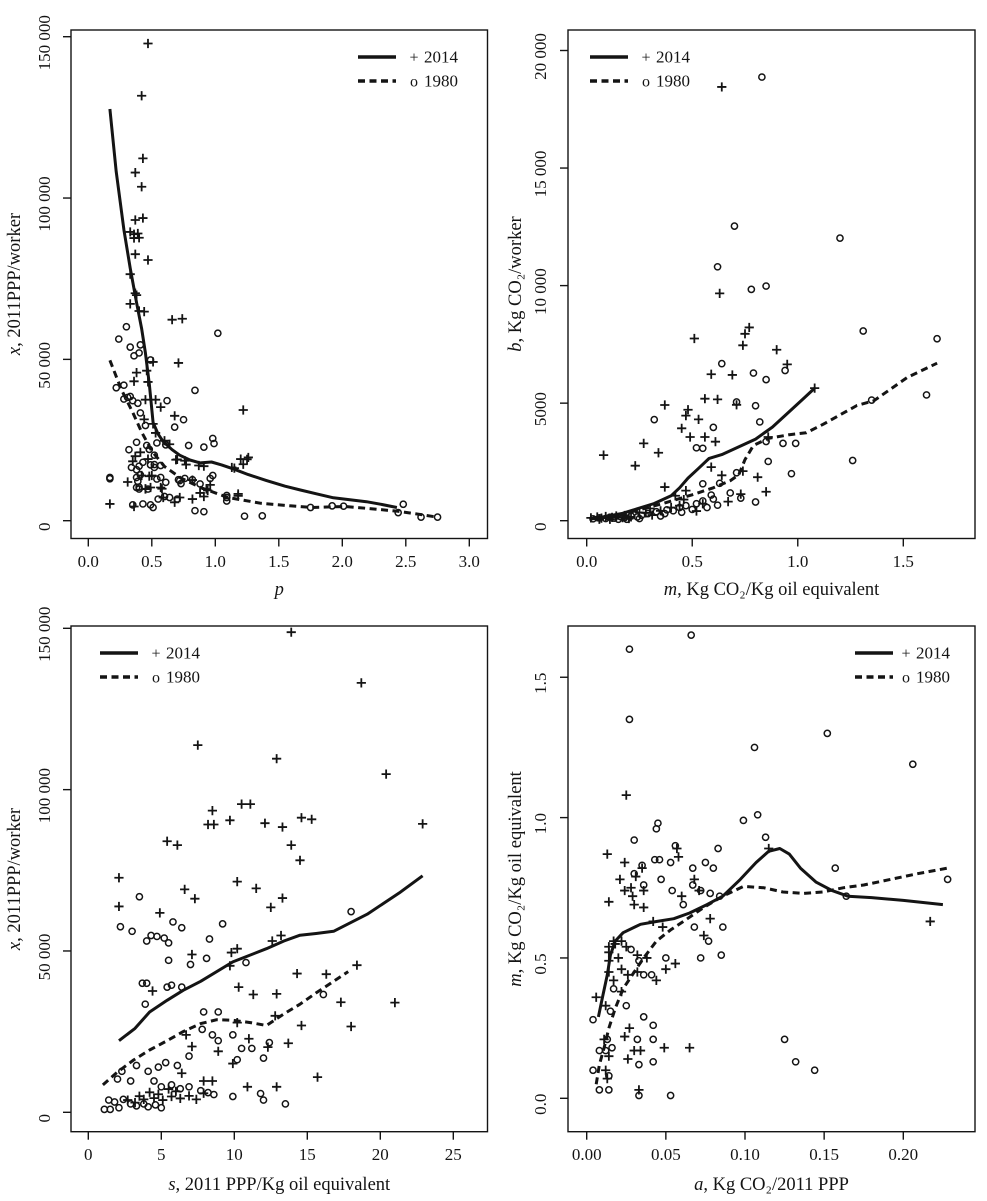  Describe the element at coordinates (234, 1154) in the screenshot. I see `x-tick-label: 10` at that location.